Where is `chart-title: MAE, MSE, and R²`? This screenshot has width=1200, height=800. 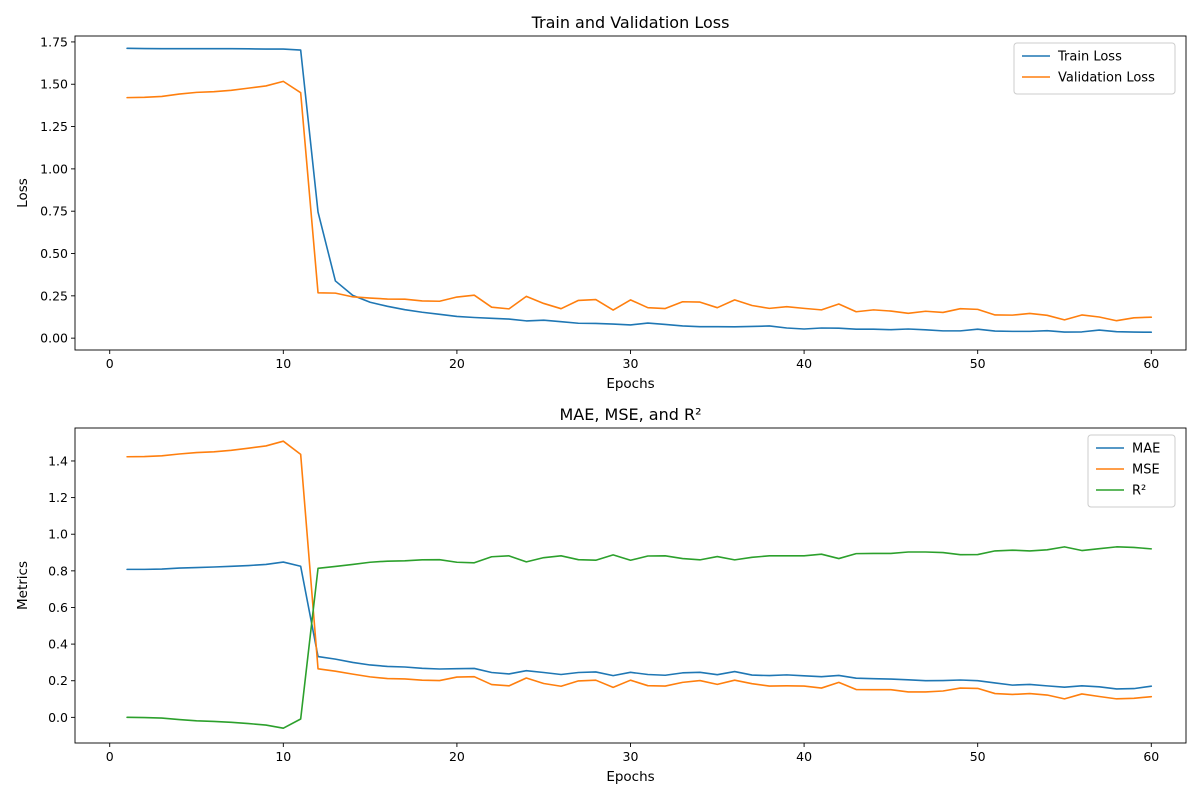
chart-title: MAE, MSE, and R² is located at coordinates (631, 414).